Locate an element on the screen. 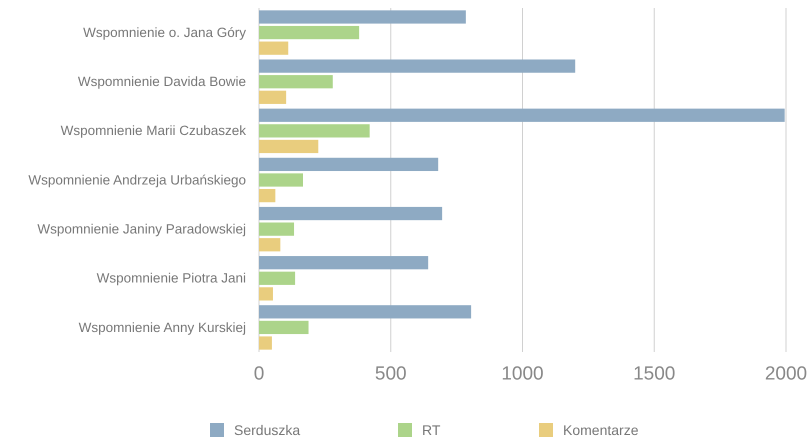 Image resolution: width=810 pixels, height=440 pixels. legend-label: Serduszka is located at coordinates (267, 430).